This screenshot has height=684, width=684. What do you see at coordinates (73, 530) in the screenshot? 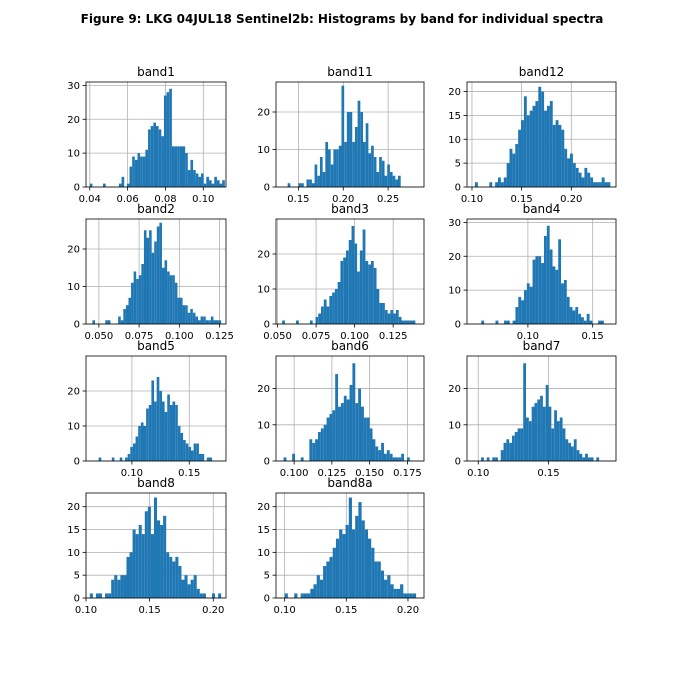
I see `y-tick-label: 15` at bounding box center [73, 530].